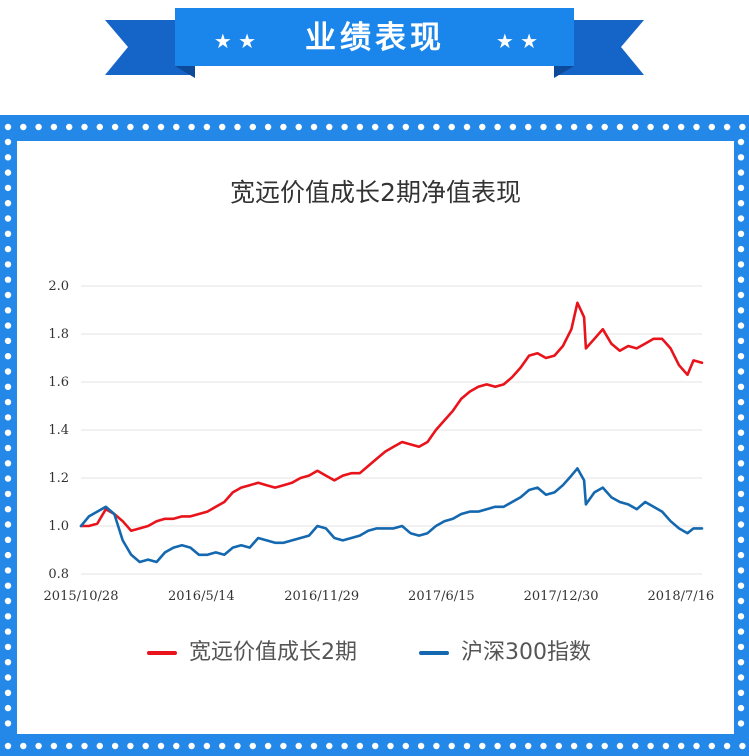 Image resolution: width=749 pixels, height=756 pixels. I want to click on ribbon-right-fold, so click(564, 72).